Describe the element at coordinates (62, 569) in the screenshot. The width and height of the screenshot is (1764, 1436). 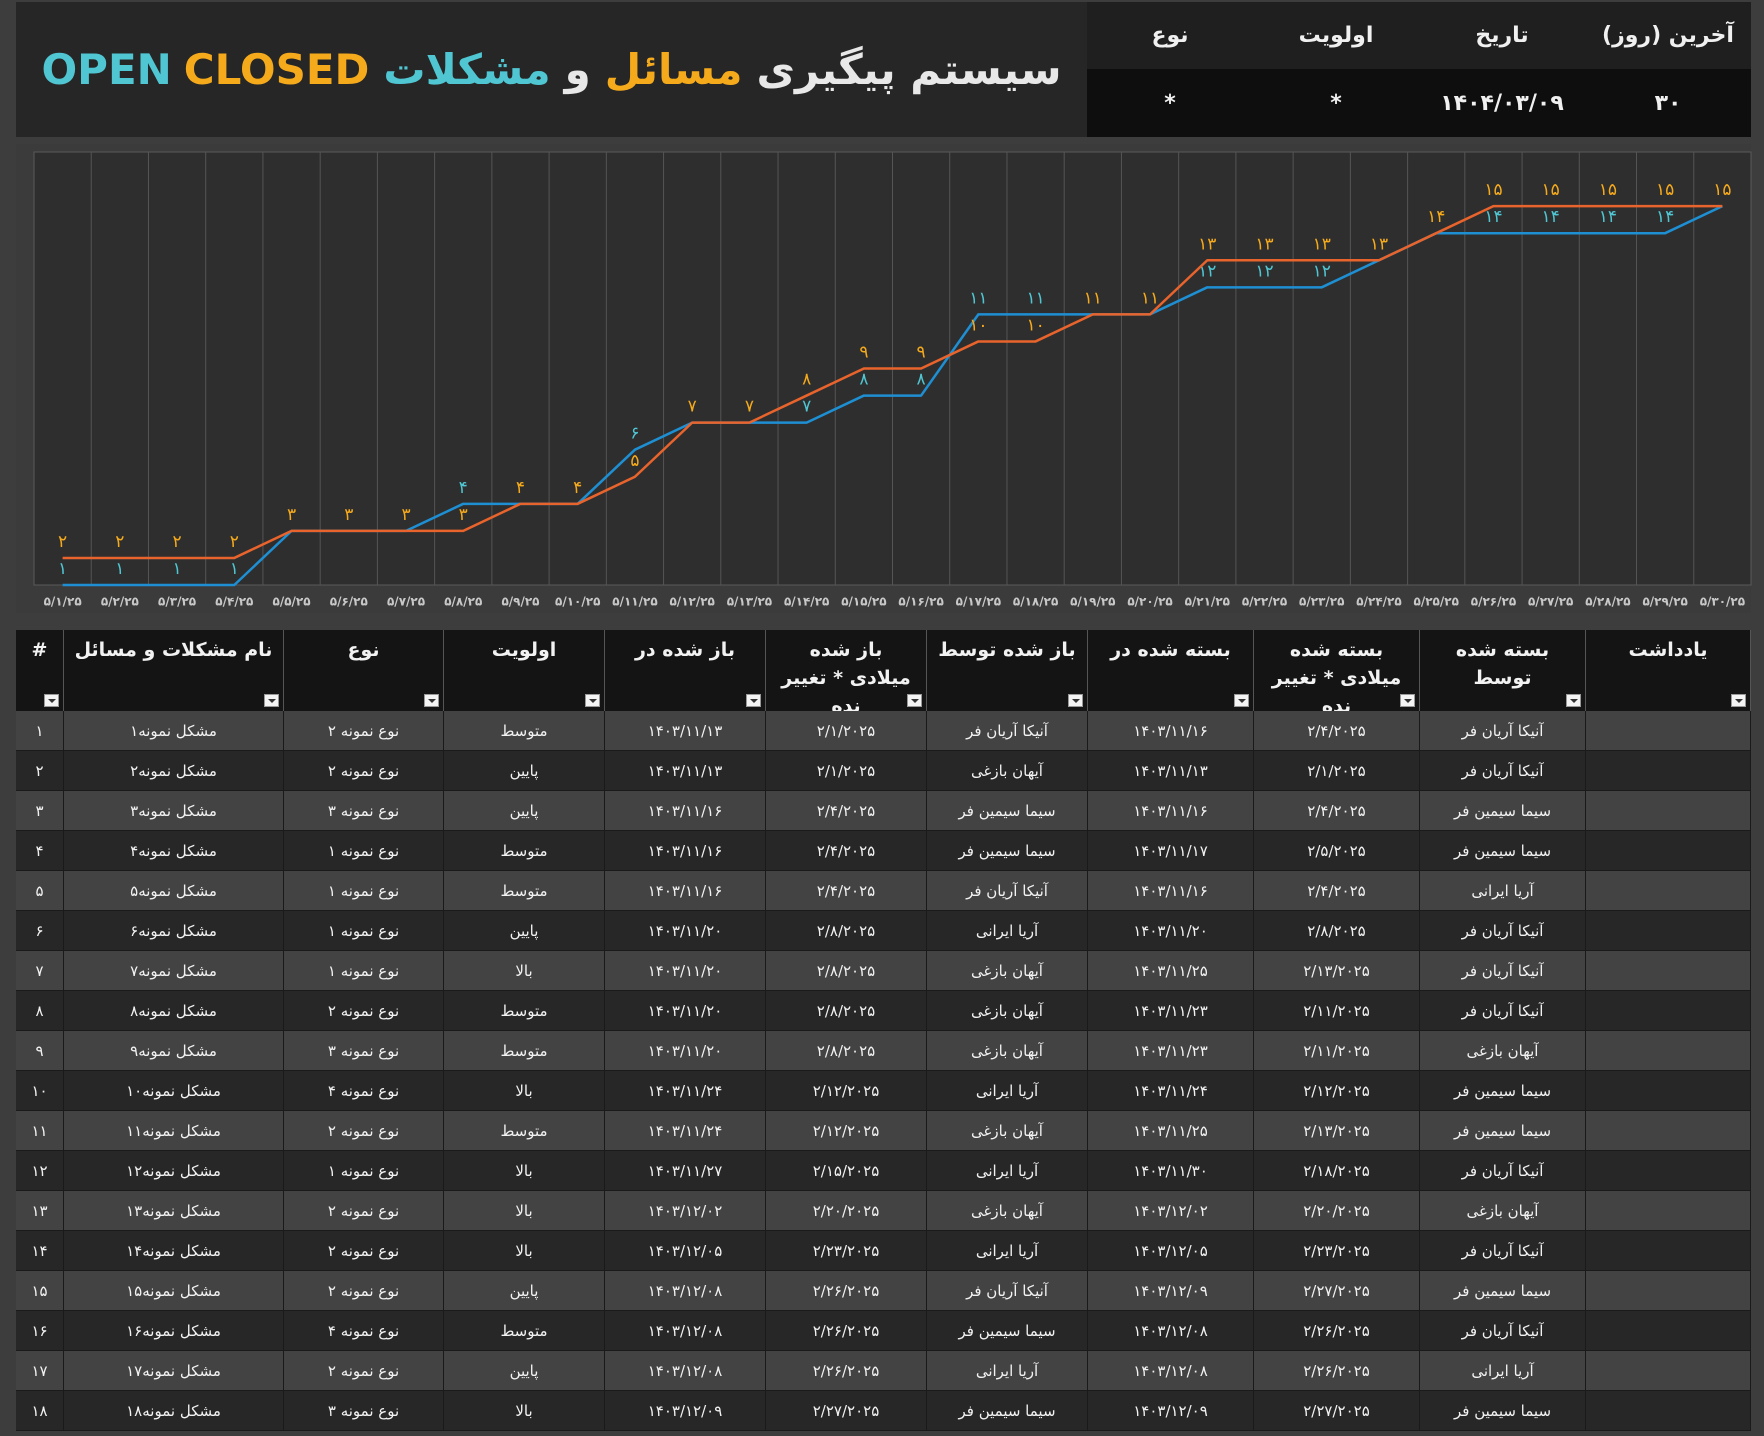
I see `data-label: ۱` at that location.